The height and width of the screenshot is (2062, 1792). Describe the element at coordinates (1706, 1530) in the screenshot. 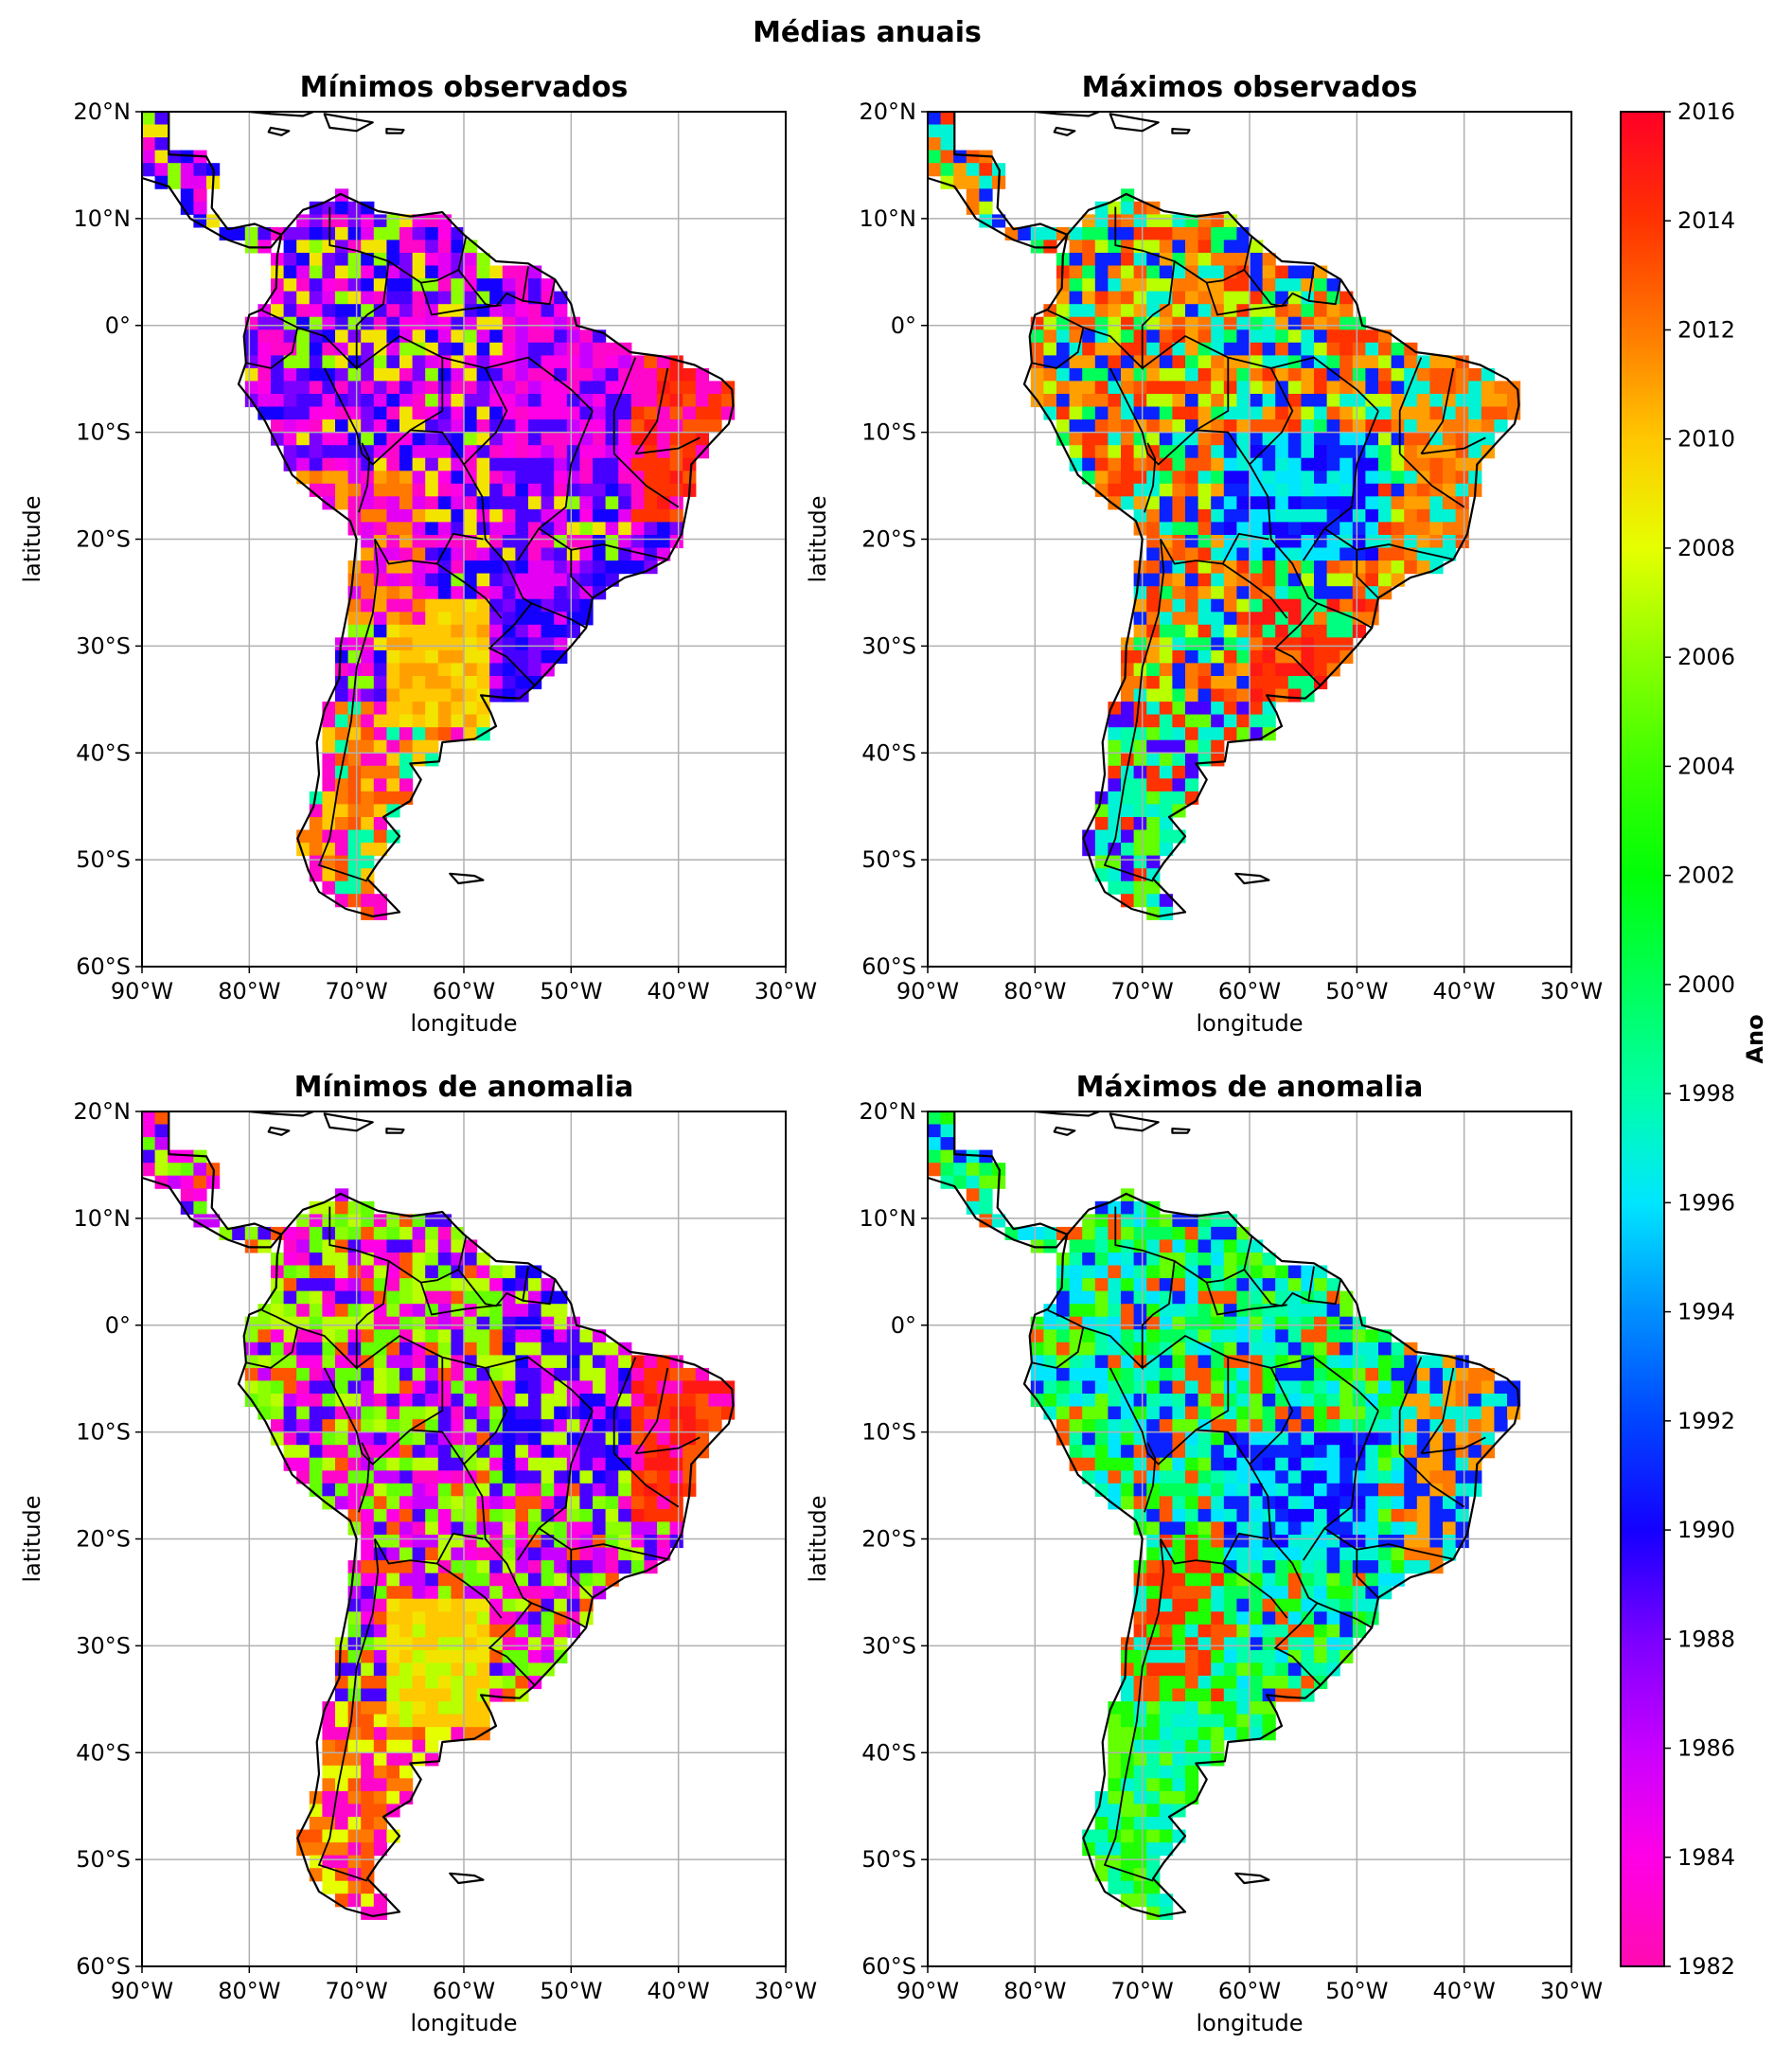

I see `colorbar-tick-label: 1990` at that location.